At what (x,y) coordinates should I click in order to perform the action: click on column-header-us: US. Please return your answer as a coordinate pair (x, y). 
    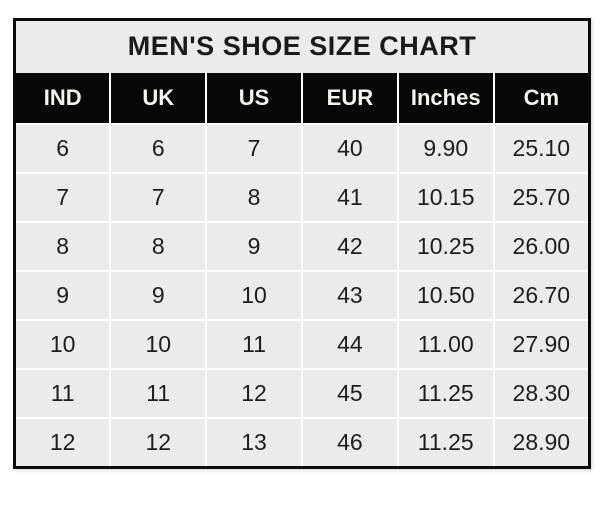
    Looking at the image, I should click on (254, 98).